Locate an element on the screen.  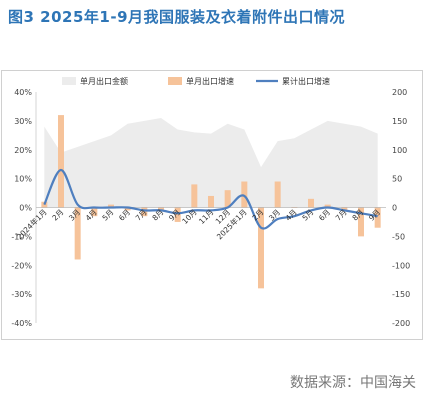
category-label-4: 5月 is located at coordinates (107, 215).